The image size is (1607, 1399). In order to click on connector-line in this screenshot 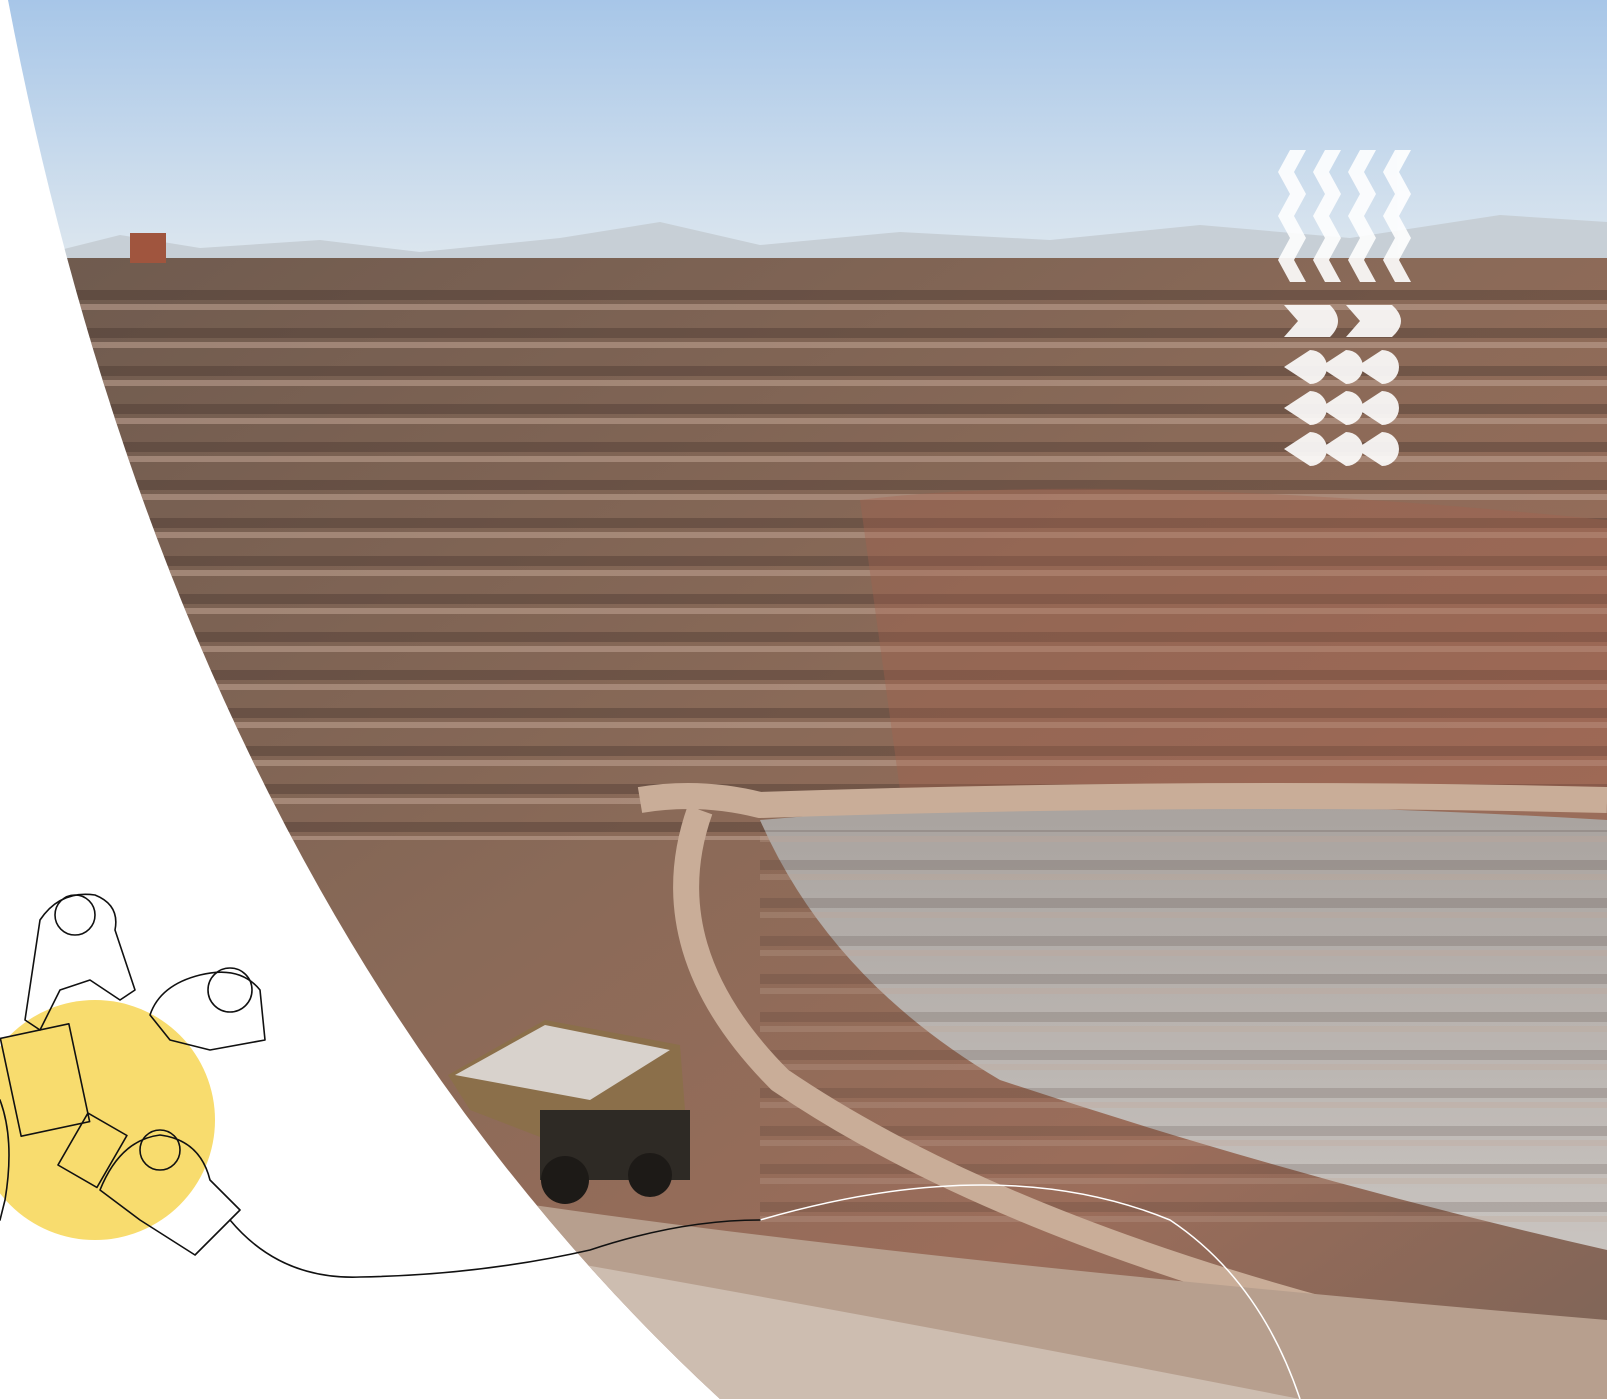, I will do `click(495, 1248)`.